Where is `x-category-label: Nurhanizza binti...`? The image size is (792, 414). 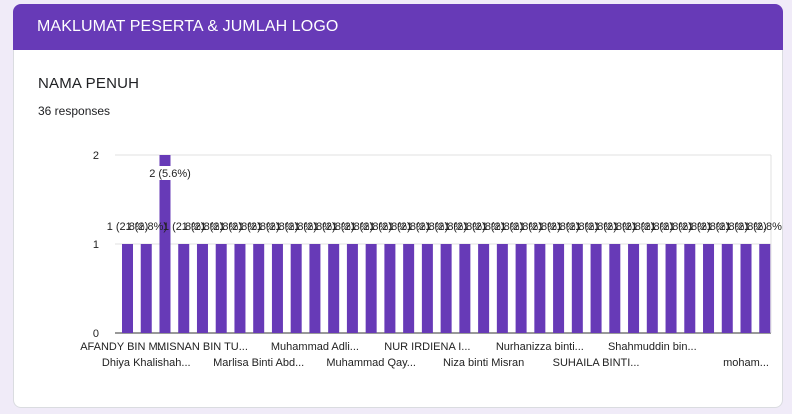
x-category-label: Nurhanizza binti... is located at coordinates (540, 347).